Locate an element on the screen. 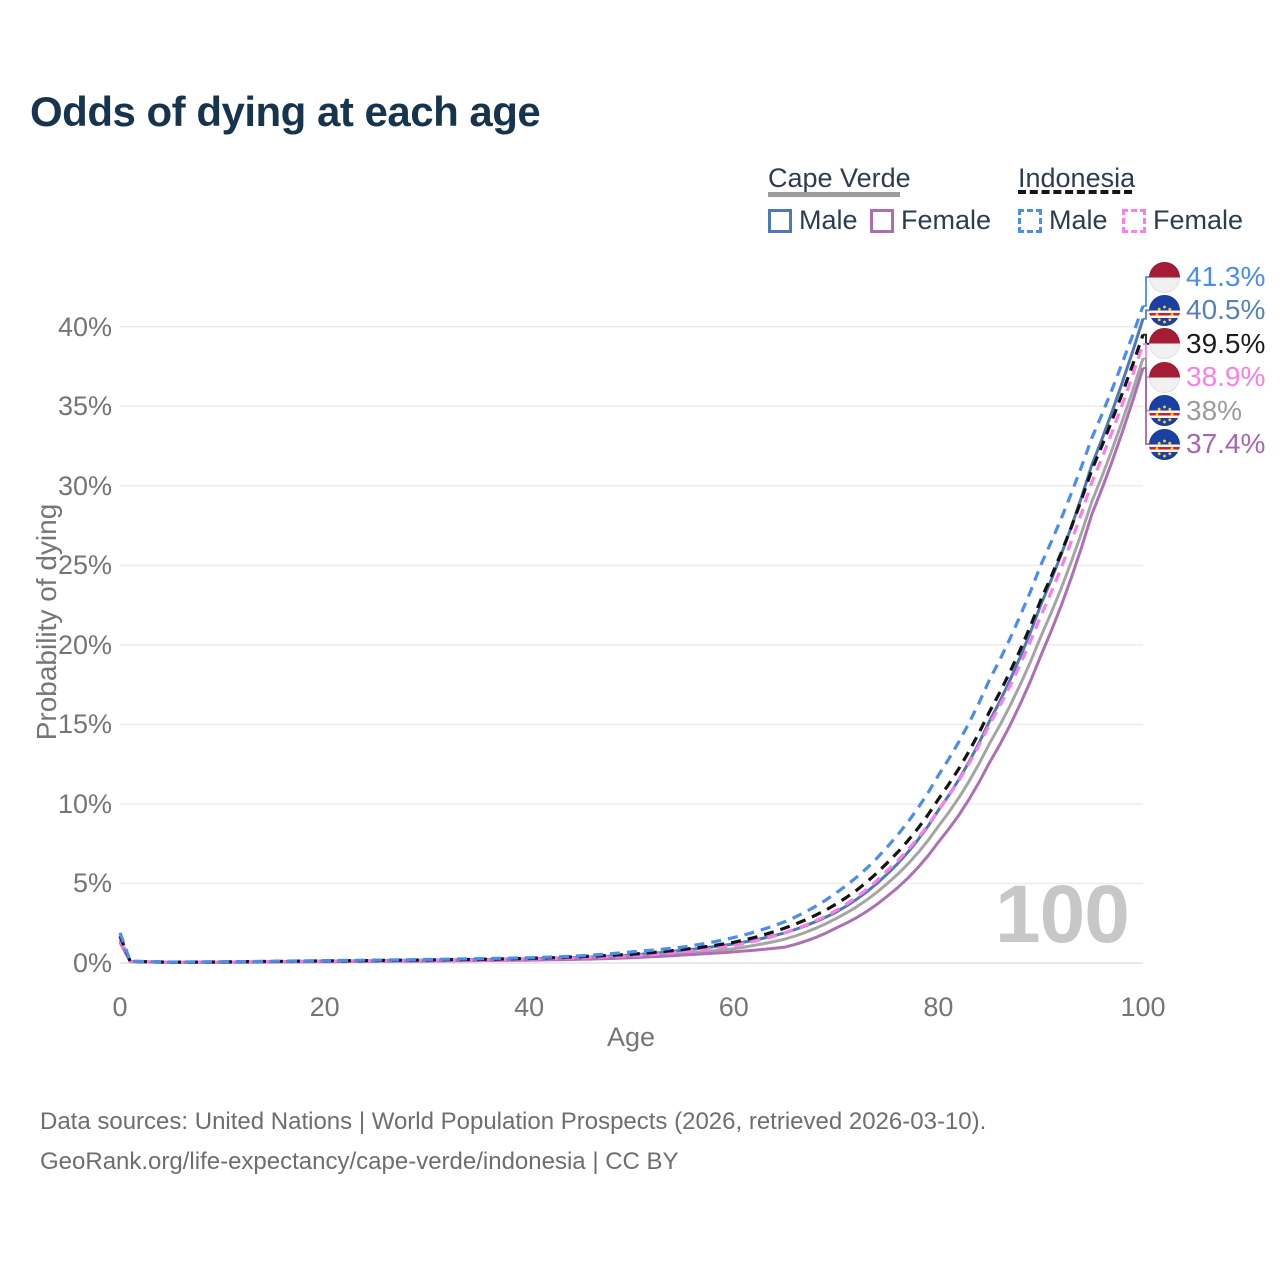 The height and width of the screenshot is (1280, 1280). end-value-label: 37.4% is located at coordinates (1226, 443).